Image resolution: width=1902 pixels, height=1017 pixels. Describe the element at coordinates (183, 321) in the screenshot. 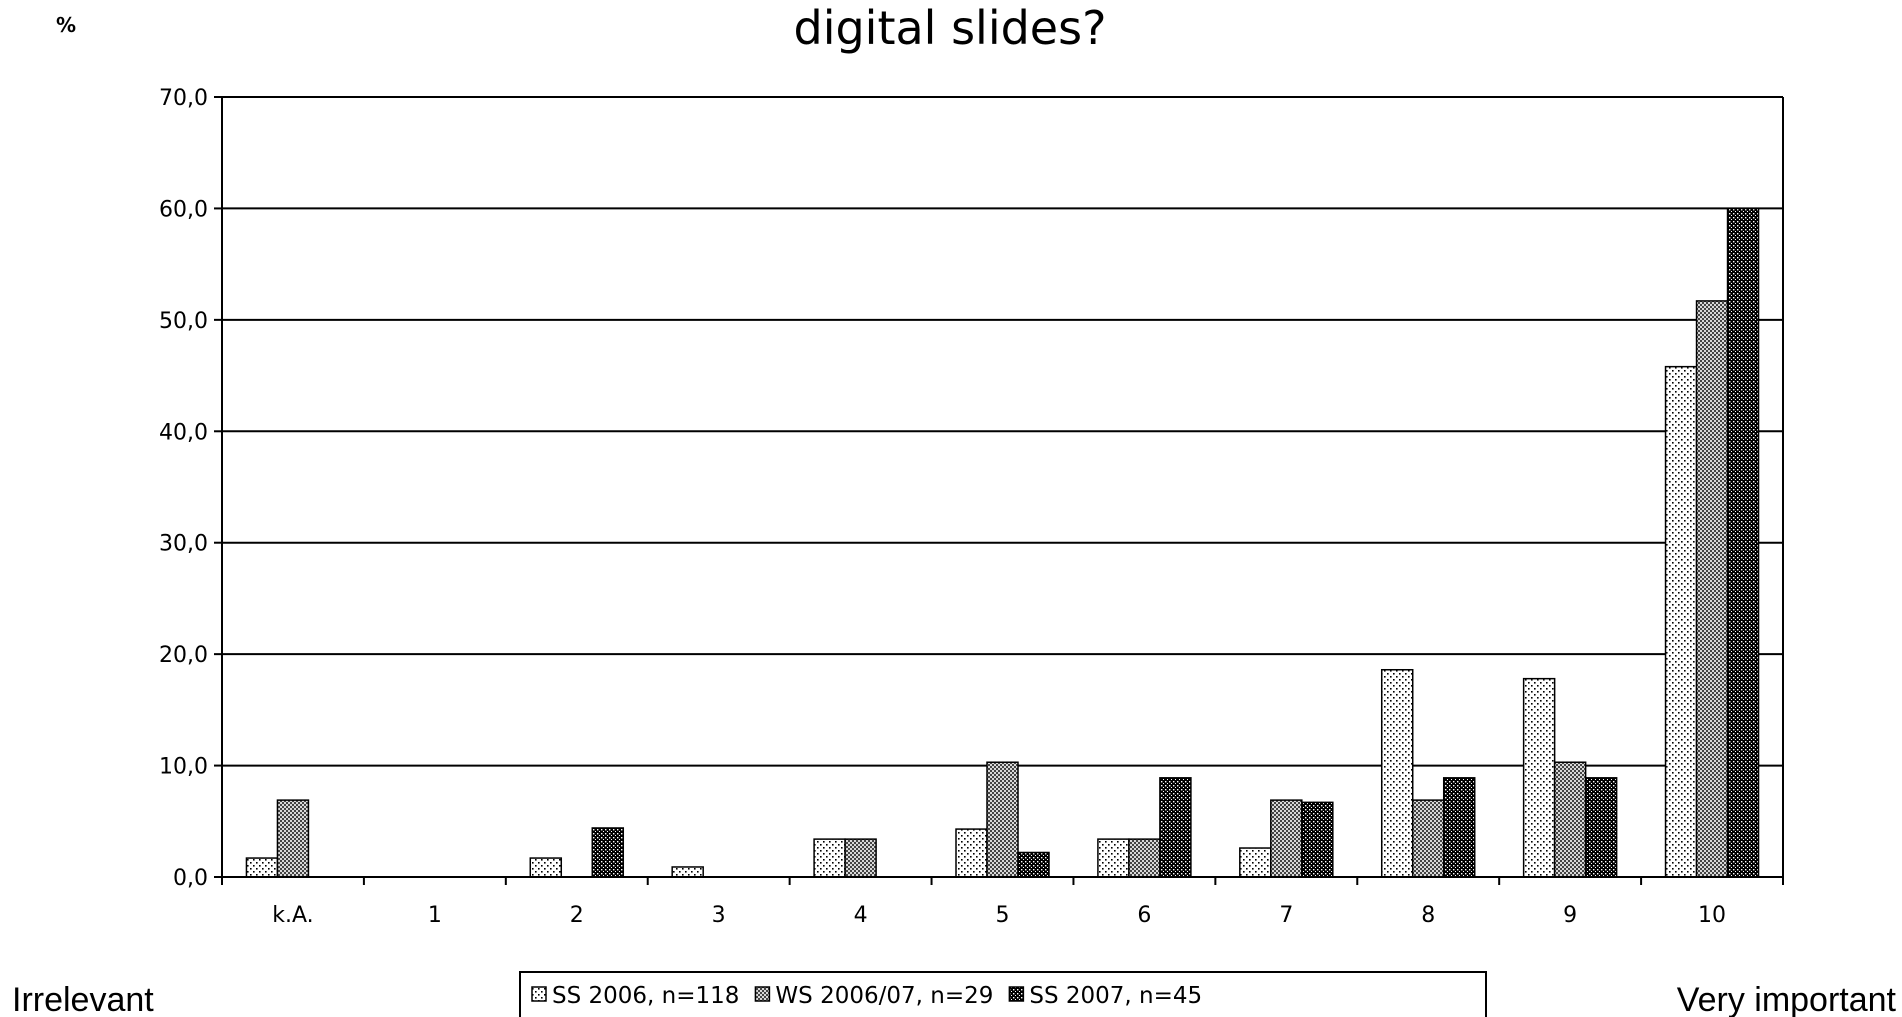

I see `y-tick-label: 50,0` at that location.